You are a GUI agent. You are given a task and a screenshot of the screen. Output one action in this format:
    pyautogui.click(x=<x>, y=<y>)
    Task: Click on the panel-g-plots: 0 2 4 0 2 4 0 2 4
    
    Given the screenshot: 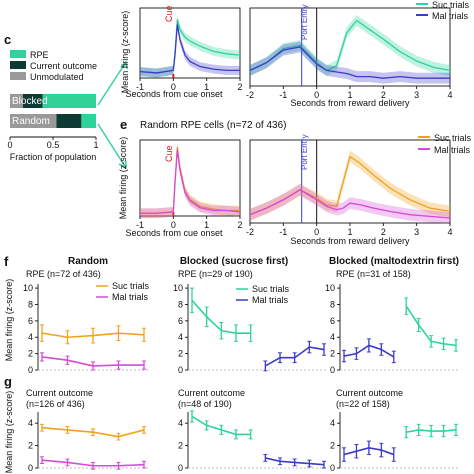 What is the action you would take?
    pyautogui.click(x=244, y=441)
    